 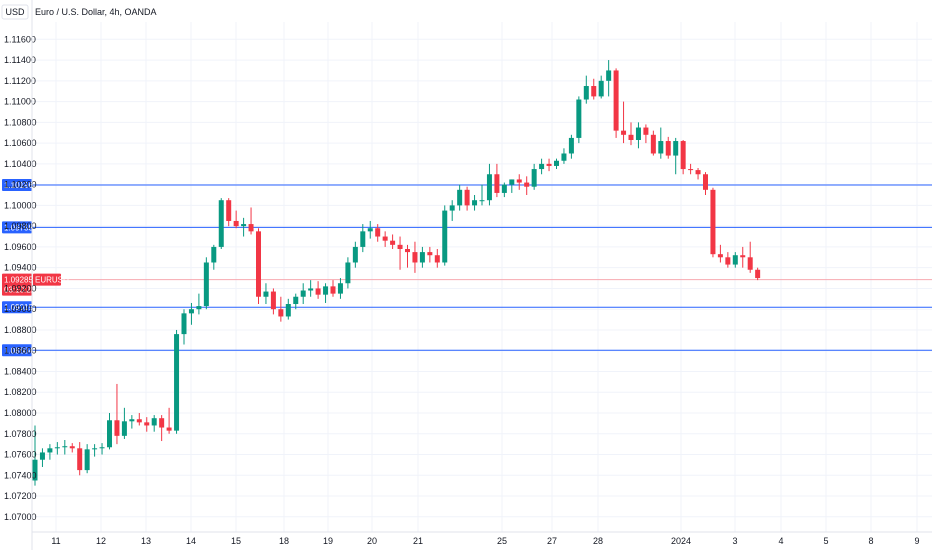 What do you see at coordinates (482, 538) in the screenshot?
I see `time-axis: 11 12 13 14 15 18 19 20 21 25 27 28 2024 3 4 5 8 9` at bounding box center [482, 538].